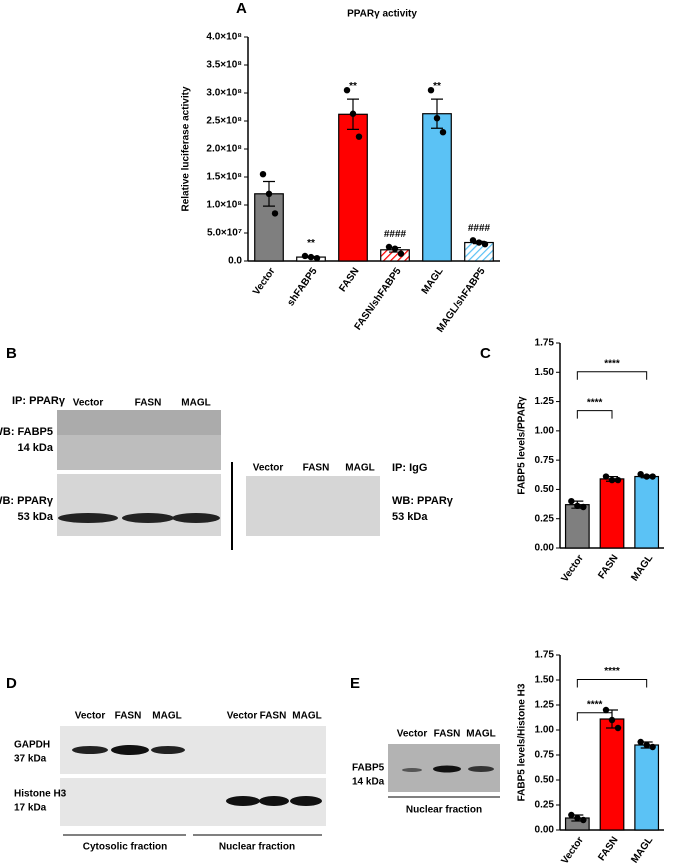 This screenshot has height=864, width=685. I want to click on y-tick-label: 2.0×10⁸, so click(224, 149).